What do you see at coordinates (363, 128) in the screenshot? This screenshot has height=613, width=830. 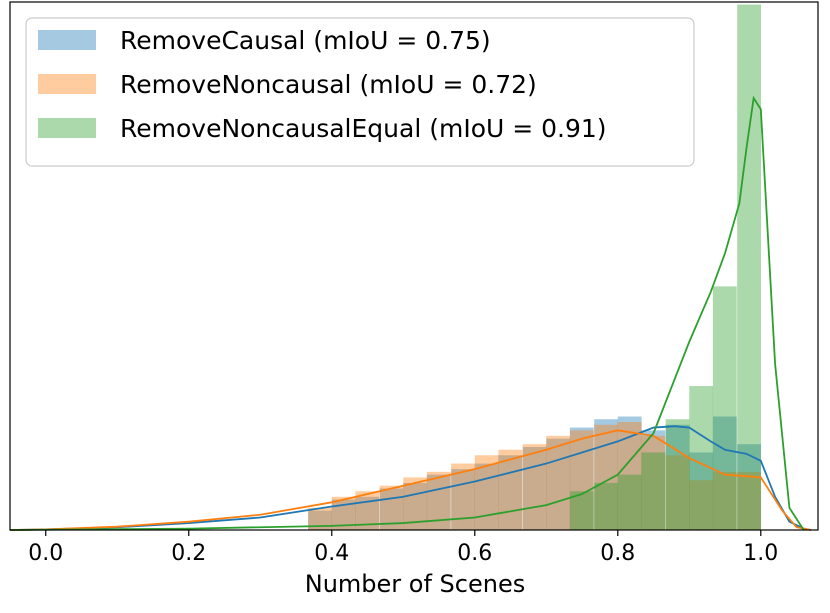 I see `legend-label-series-2: RemoveNoncausalEqual (mIoU = 0.91)` at bounding box center [363, 128].